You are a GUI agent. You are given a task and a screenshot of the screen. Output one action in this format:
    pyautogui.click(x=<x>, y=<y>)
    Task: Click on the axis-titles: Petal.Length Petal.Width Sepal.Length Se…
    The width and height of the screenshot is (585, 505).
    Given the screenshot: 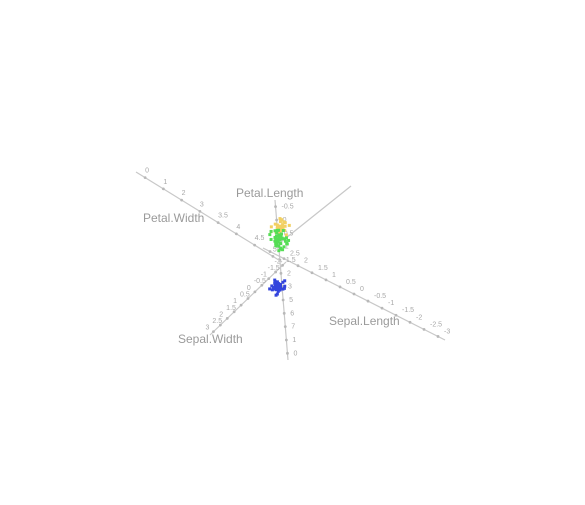 What is the action you would take?
    pyautogui.click(x=271, y=266)
    